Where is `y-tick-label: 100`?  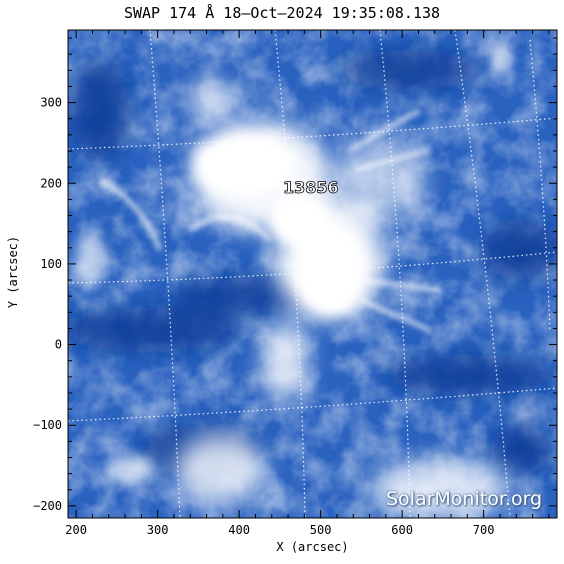 y-tick-label: 100 is located at coordinates (51, 264).